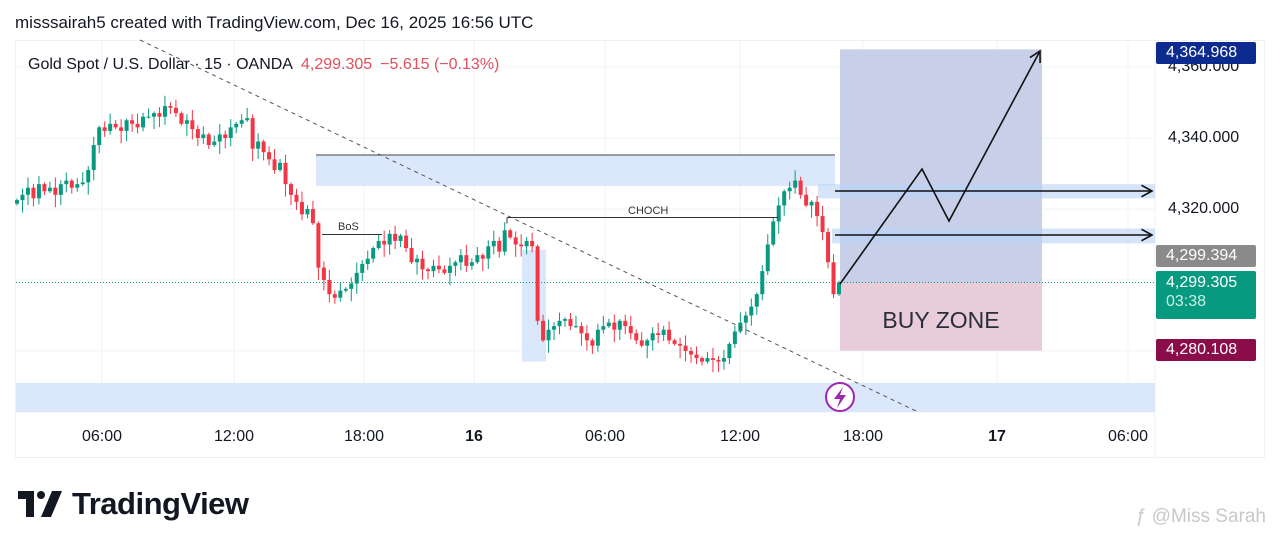 Image resolution: width=1280 pixels, height=550 pixels. What do you see at coordinates (840, 397) in the screenshot?
I see `lightning-icon` at bounding box center [840, 397].